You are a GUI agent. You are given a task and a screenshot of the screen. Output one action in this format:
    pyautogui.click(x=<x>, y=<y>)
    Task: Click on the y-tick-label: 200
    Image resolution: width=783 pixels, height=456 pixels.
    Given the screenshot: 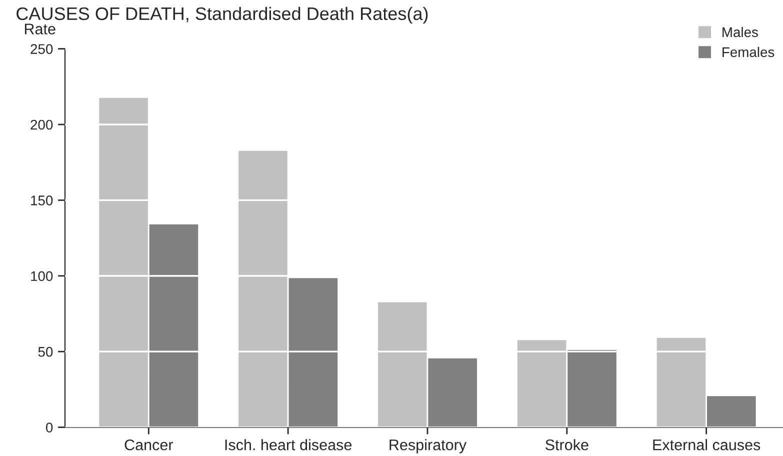 What is the action you would take?
    pyautogui.click(x=41, y=125)
    